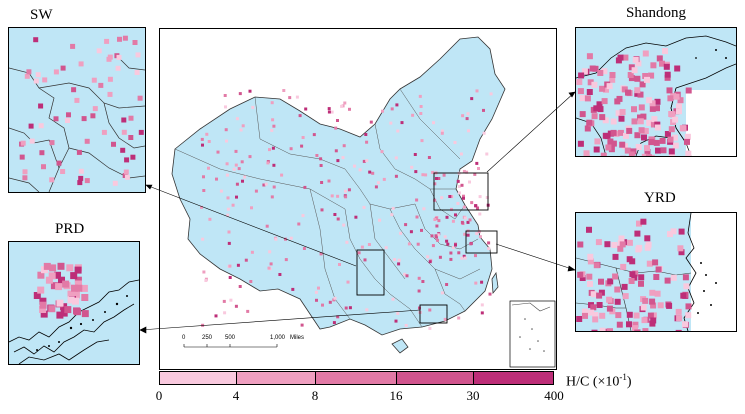  I want to click on prd-panel, so click(74, 303).